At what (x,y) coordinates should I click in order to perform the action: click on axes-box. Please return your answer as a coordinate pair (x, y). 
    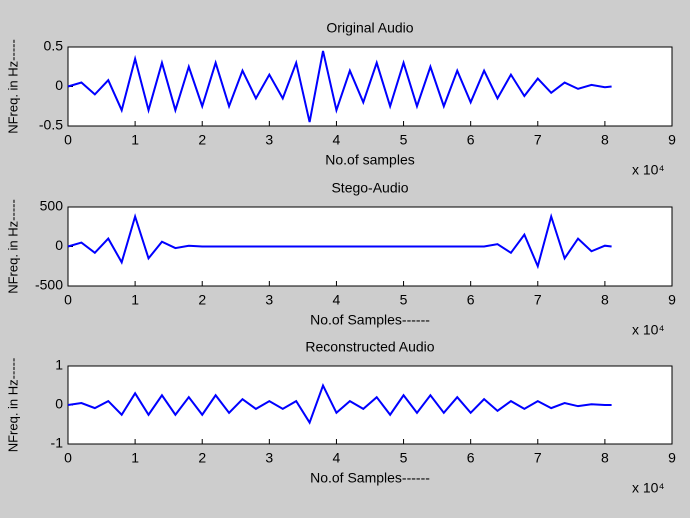
    Looking at the image, I should click on (370, 86).